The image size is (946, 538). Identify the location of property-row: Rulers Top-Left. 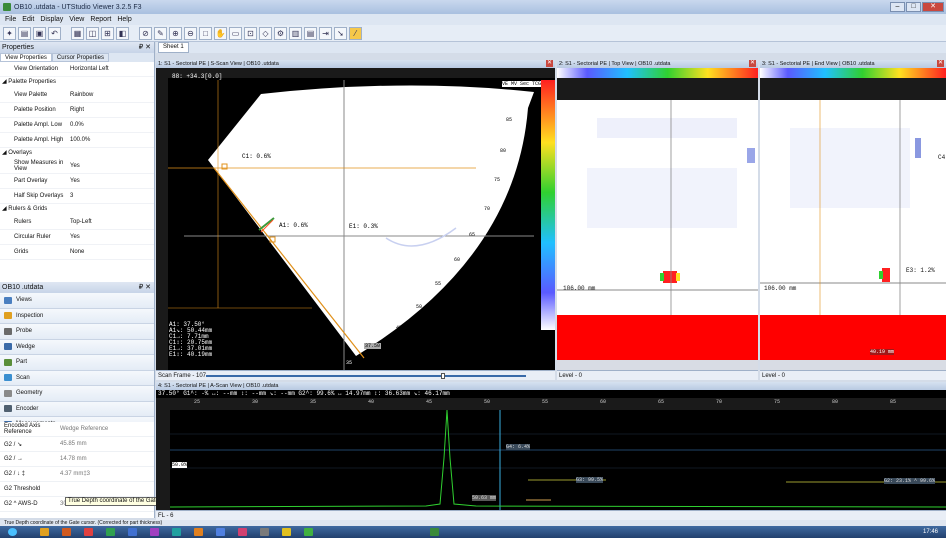
(77, 222).